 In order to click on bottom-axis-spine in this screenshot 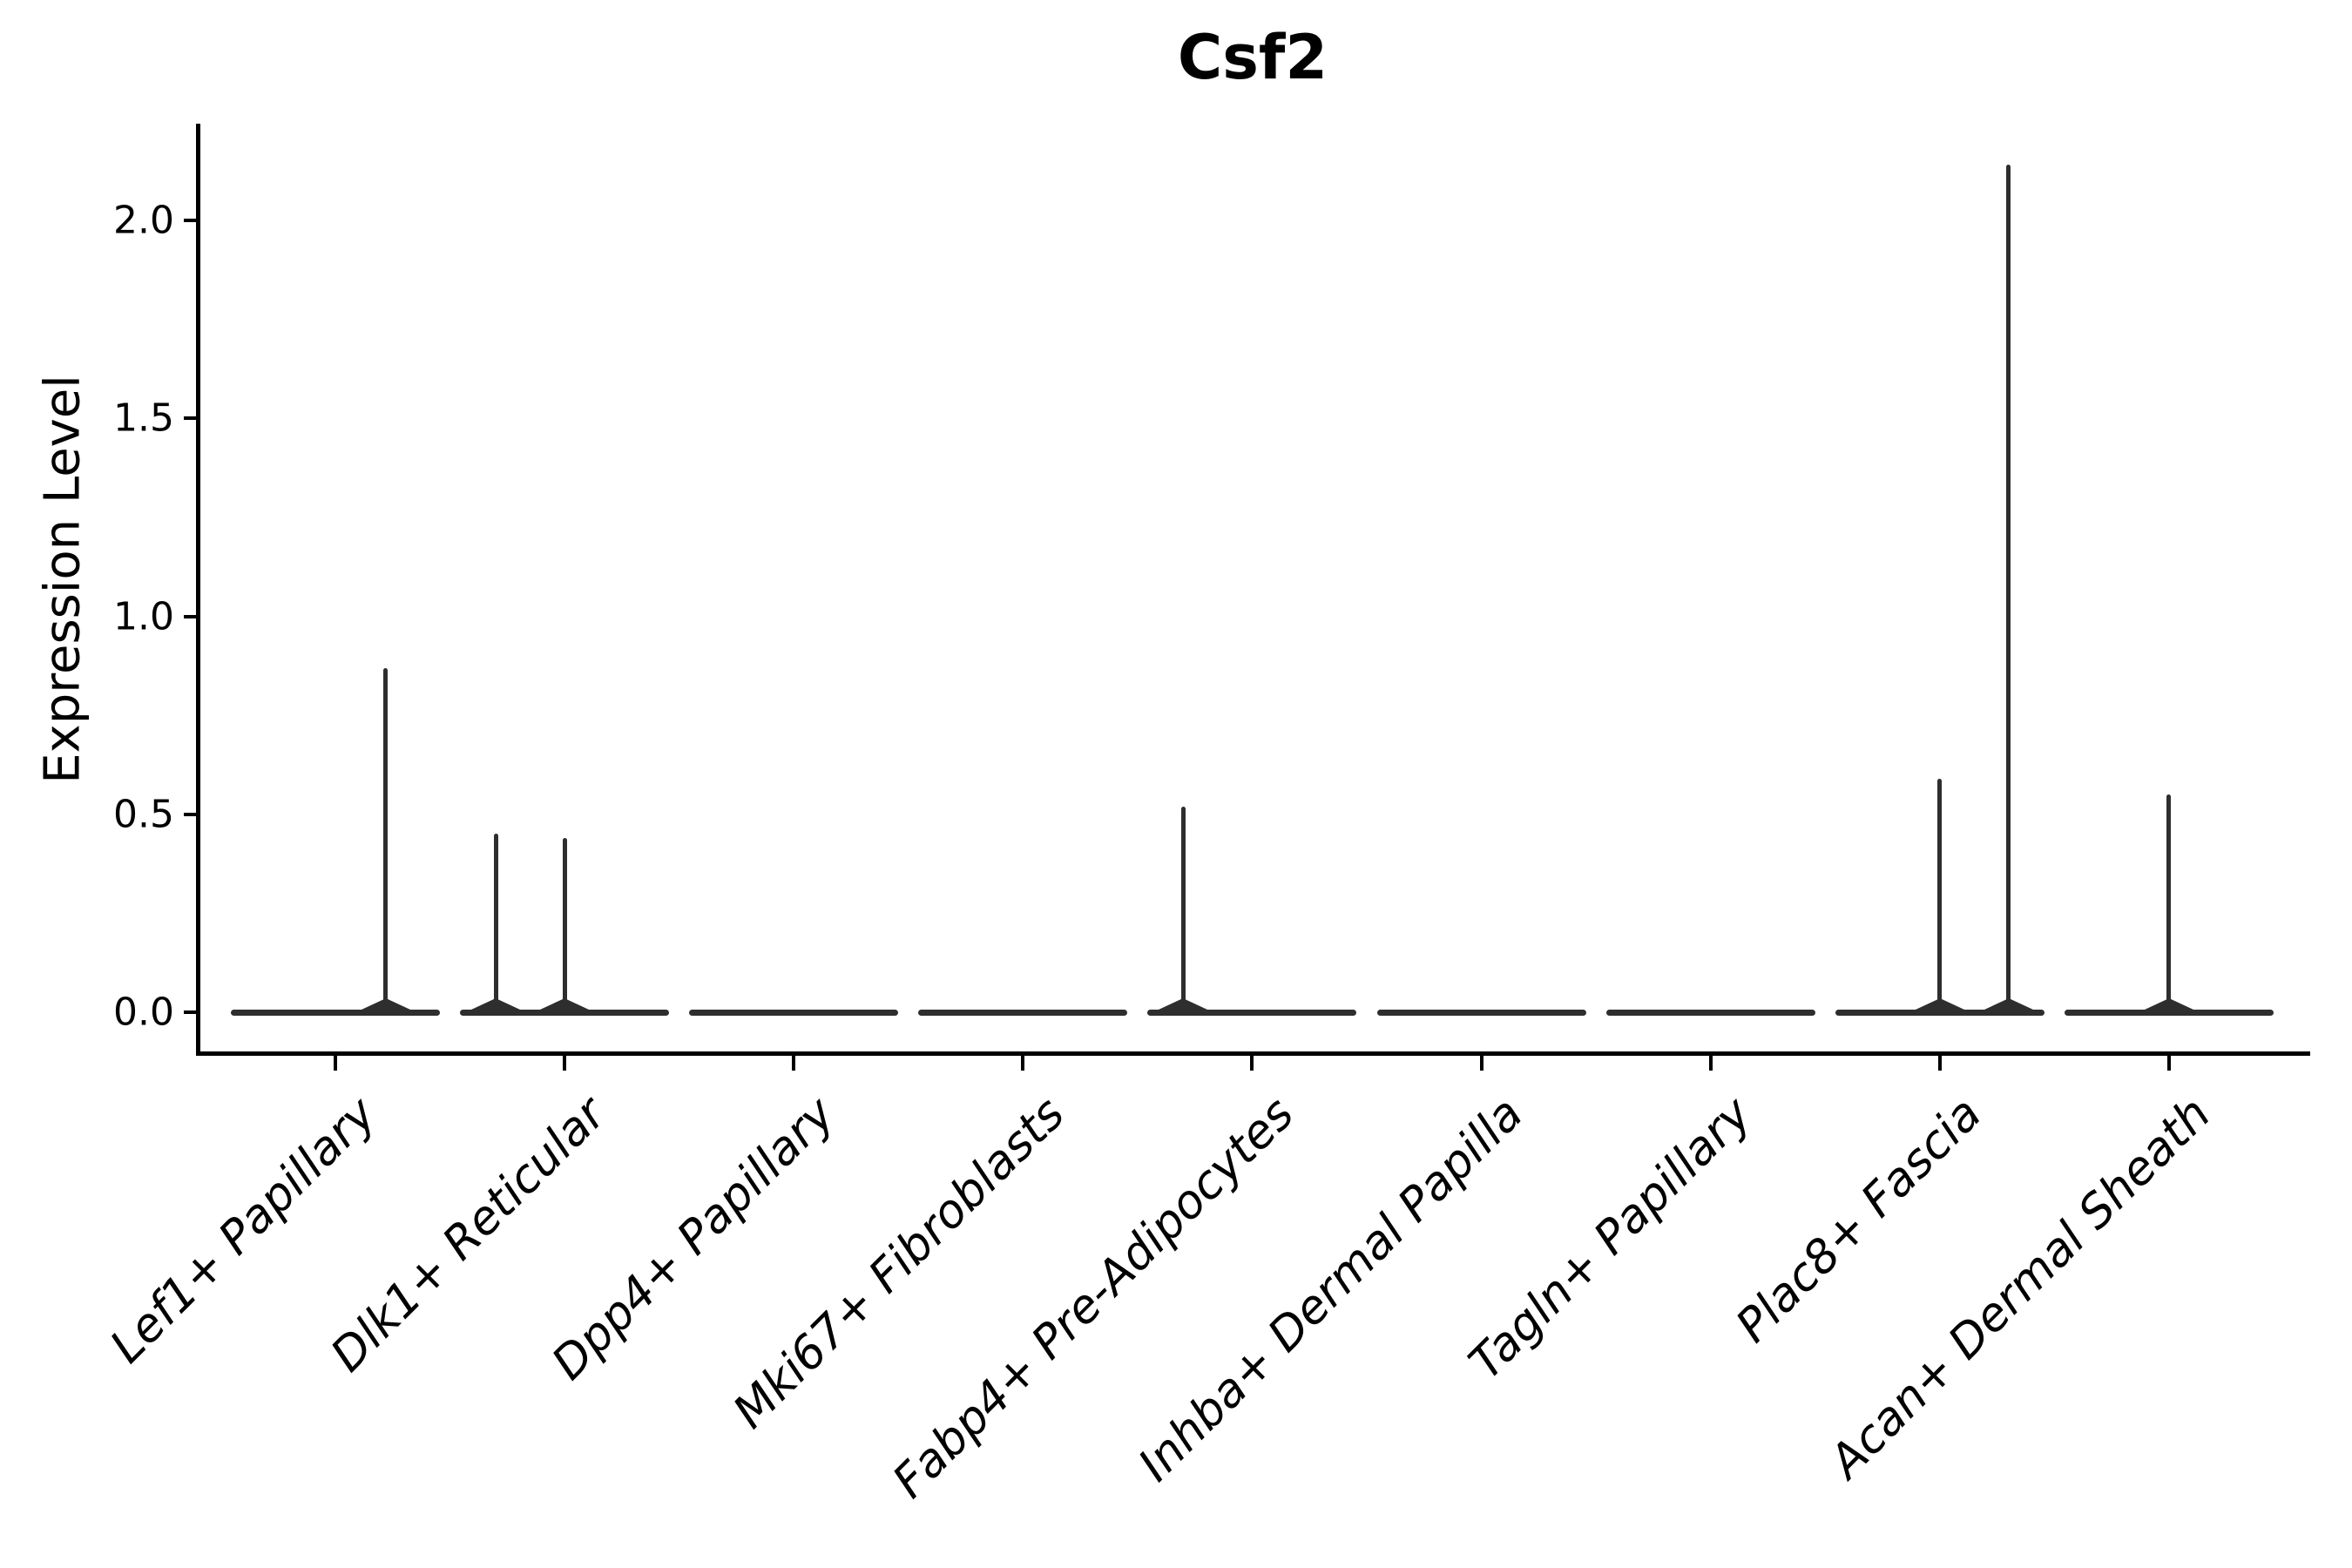, I will do `click(1253, 1054)`.